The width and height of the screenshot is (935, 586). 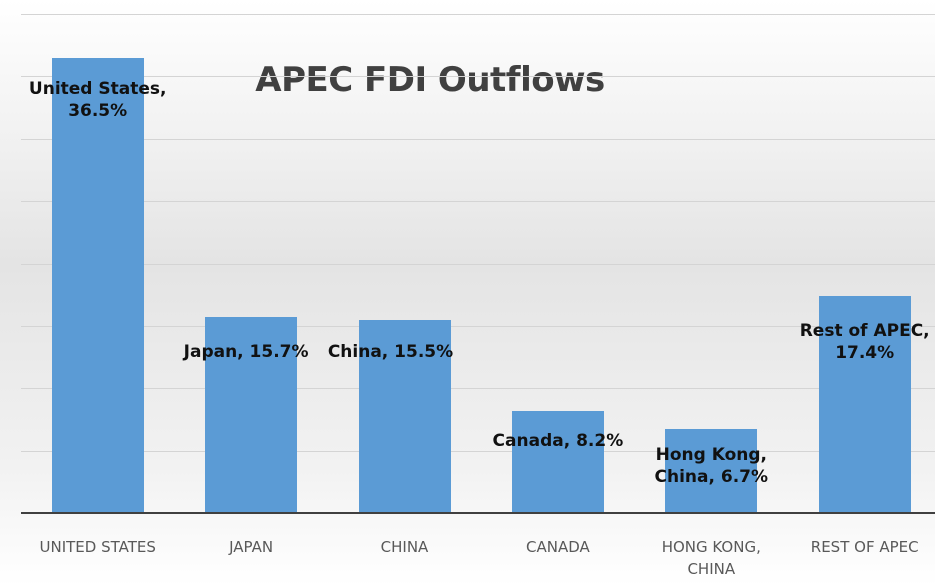 What do you see at coordinates (558, 547) in the screenshot?
I see `x-tick-label: CANADA` at bounding box center [558, 547].